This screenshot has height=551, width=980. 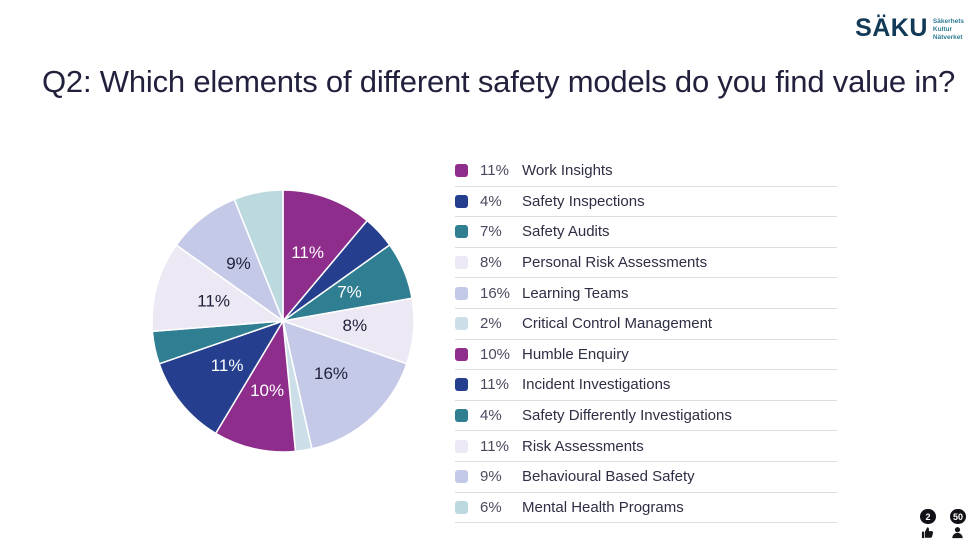 I want to click on thumbs-up-icon, so click(x=927, y=532).